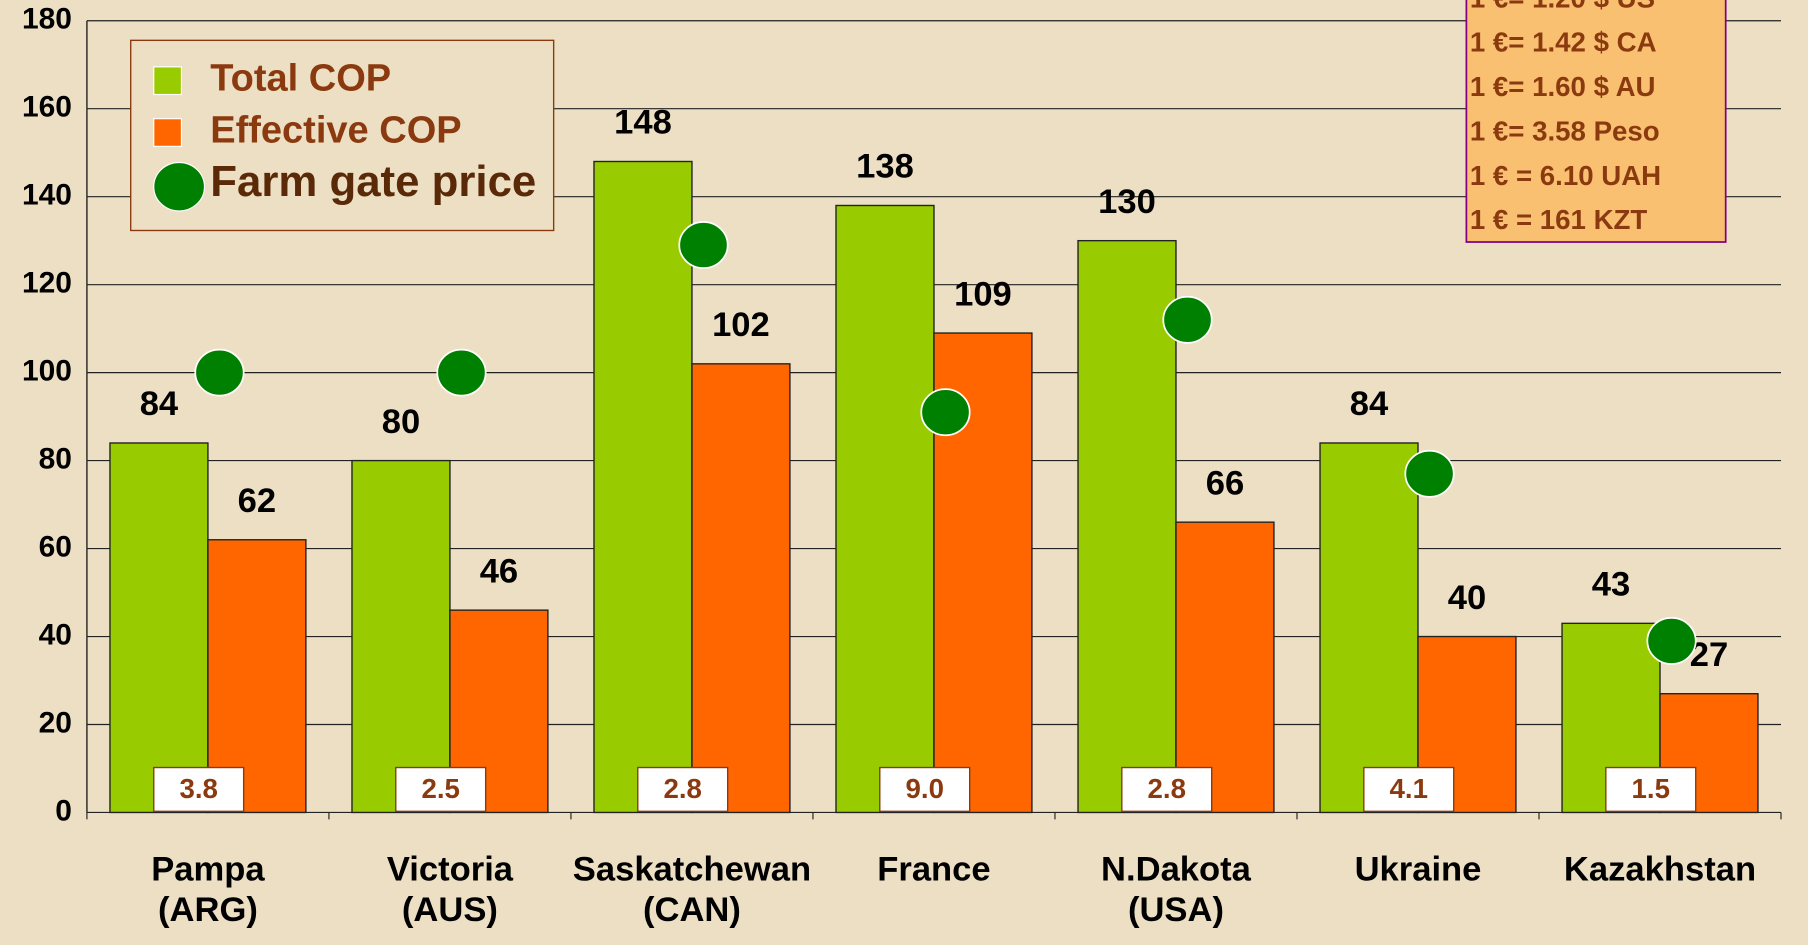  What do you see at coordinates (55, 722) in the screenshot?
I see `y-tick-label: 20` at bounding box center [55, 722].